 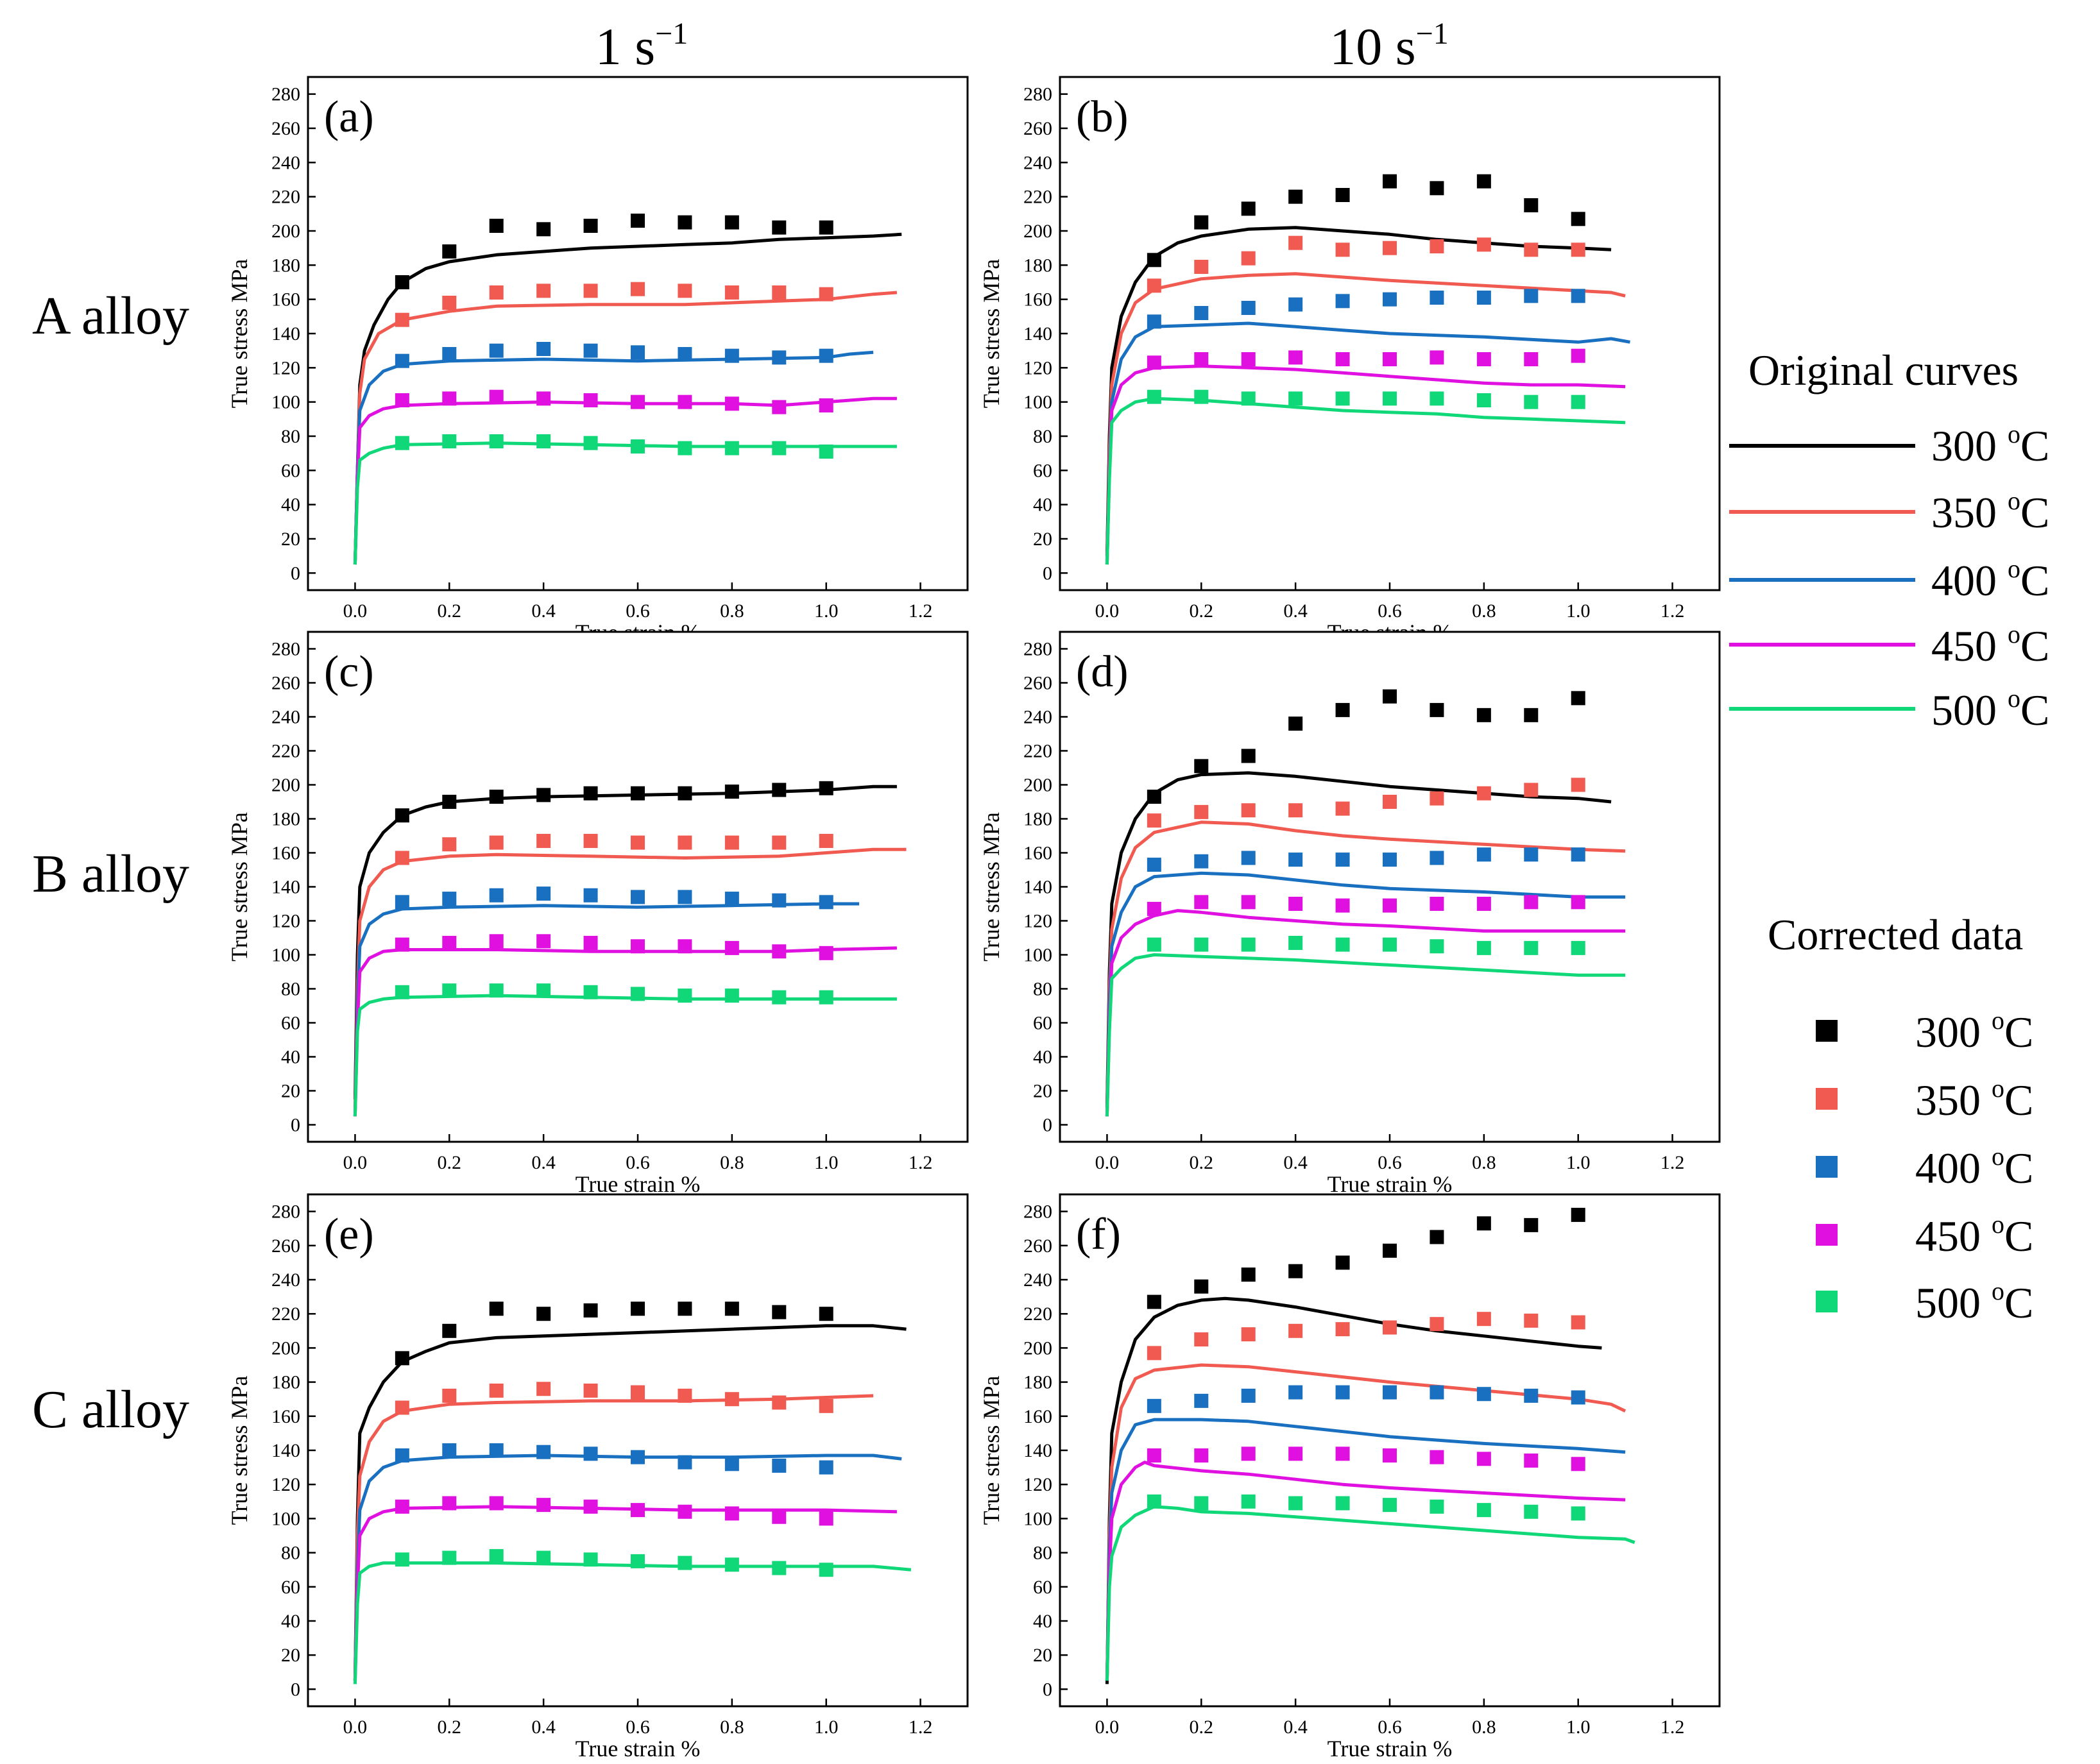 I want to click on y-tick-label: 160, so click(x=285, y=299).